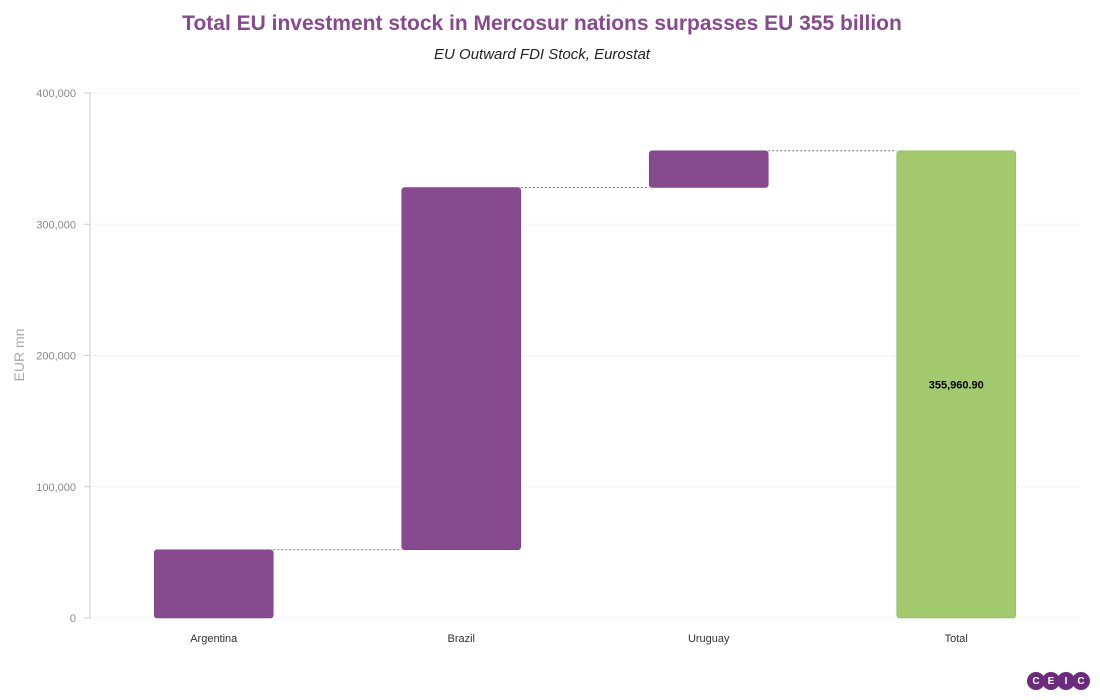  What do you see at coordinates (956, 639) in the screenshot?
I see `x-tick-label: Total` at bounding box center [956, 639].